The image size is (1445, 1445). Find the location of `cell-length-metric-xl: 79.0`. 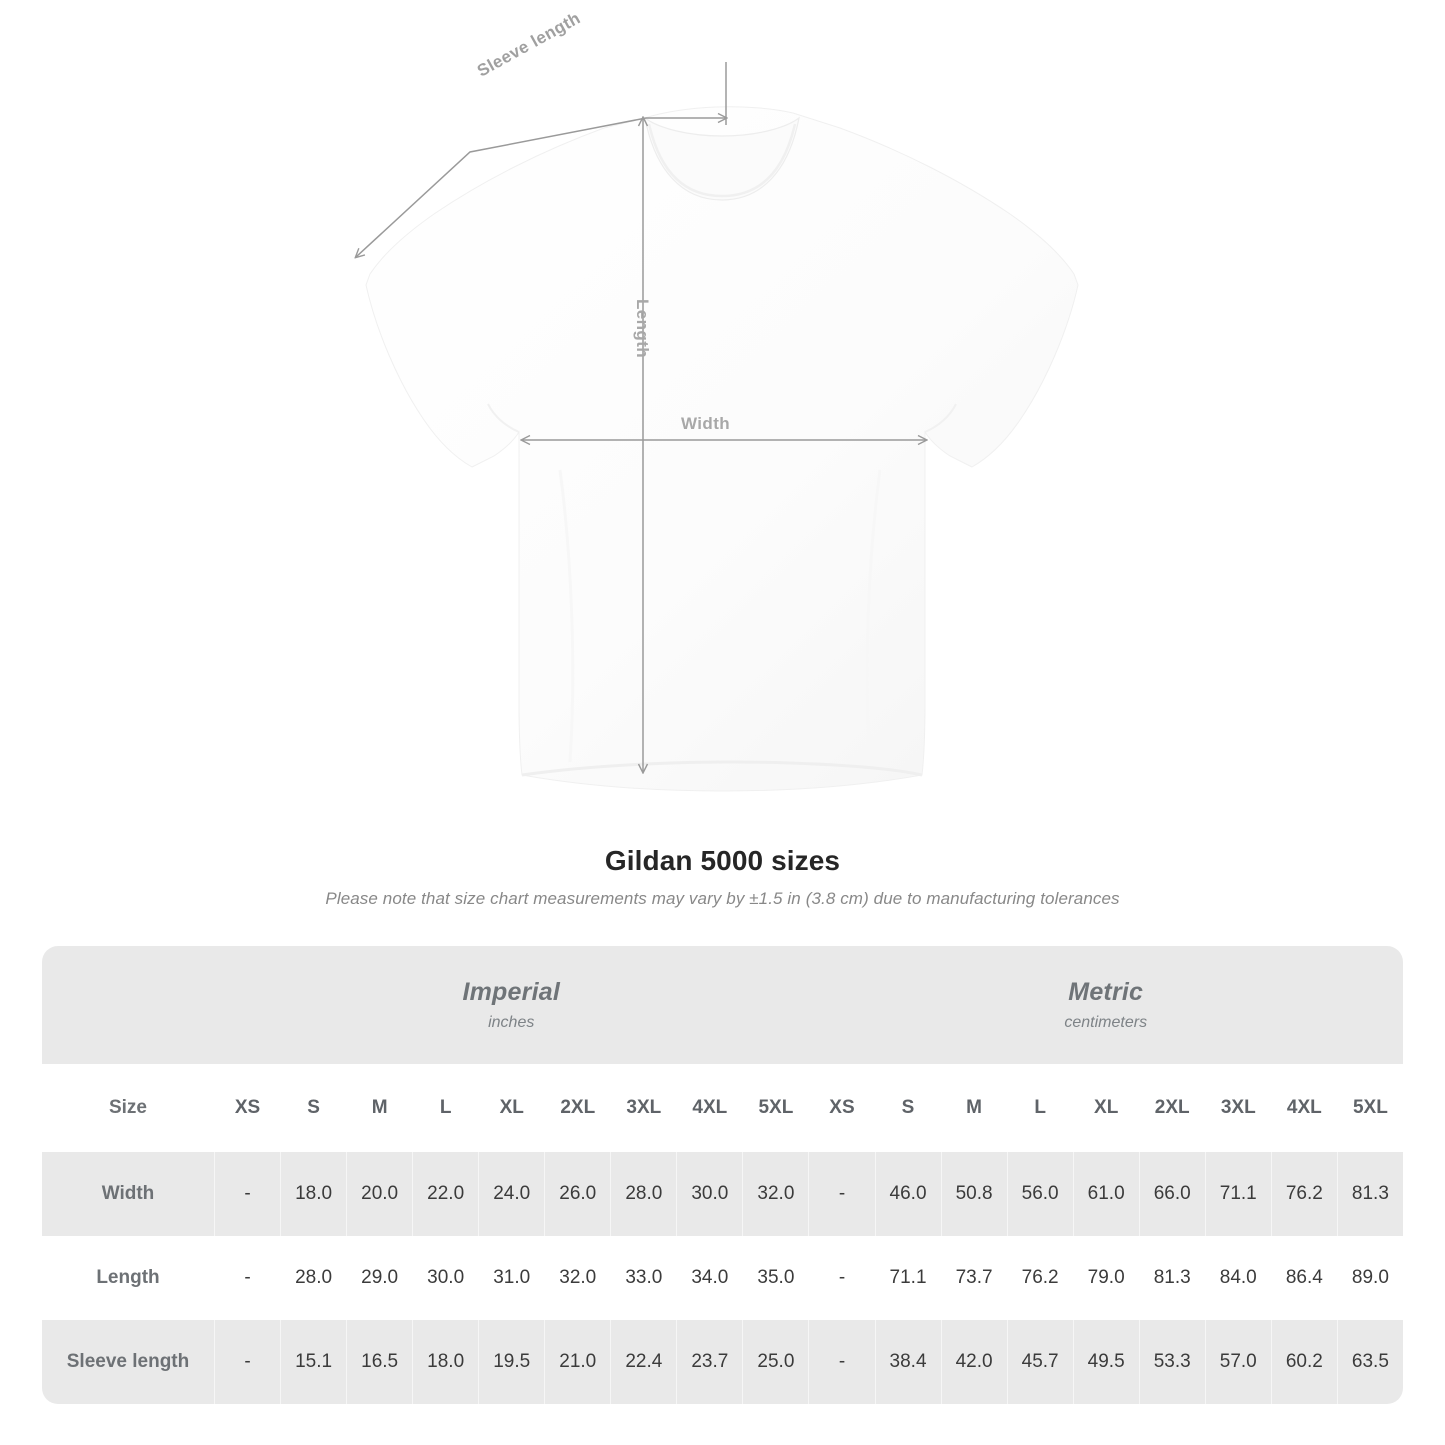

cell-length-metric-xl: 79.0 is located at coordinates (1105, 1278).